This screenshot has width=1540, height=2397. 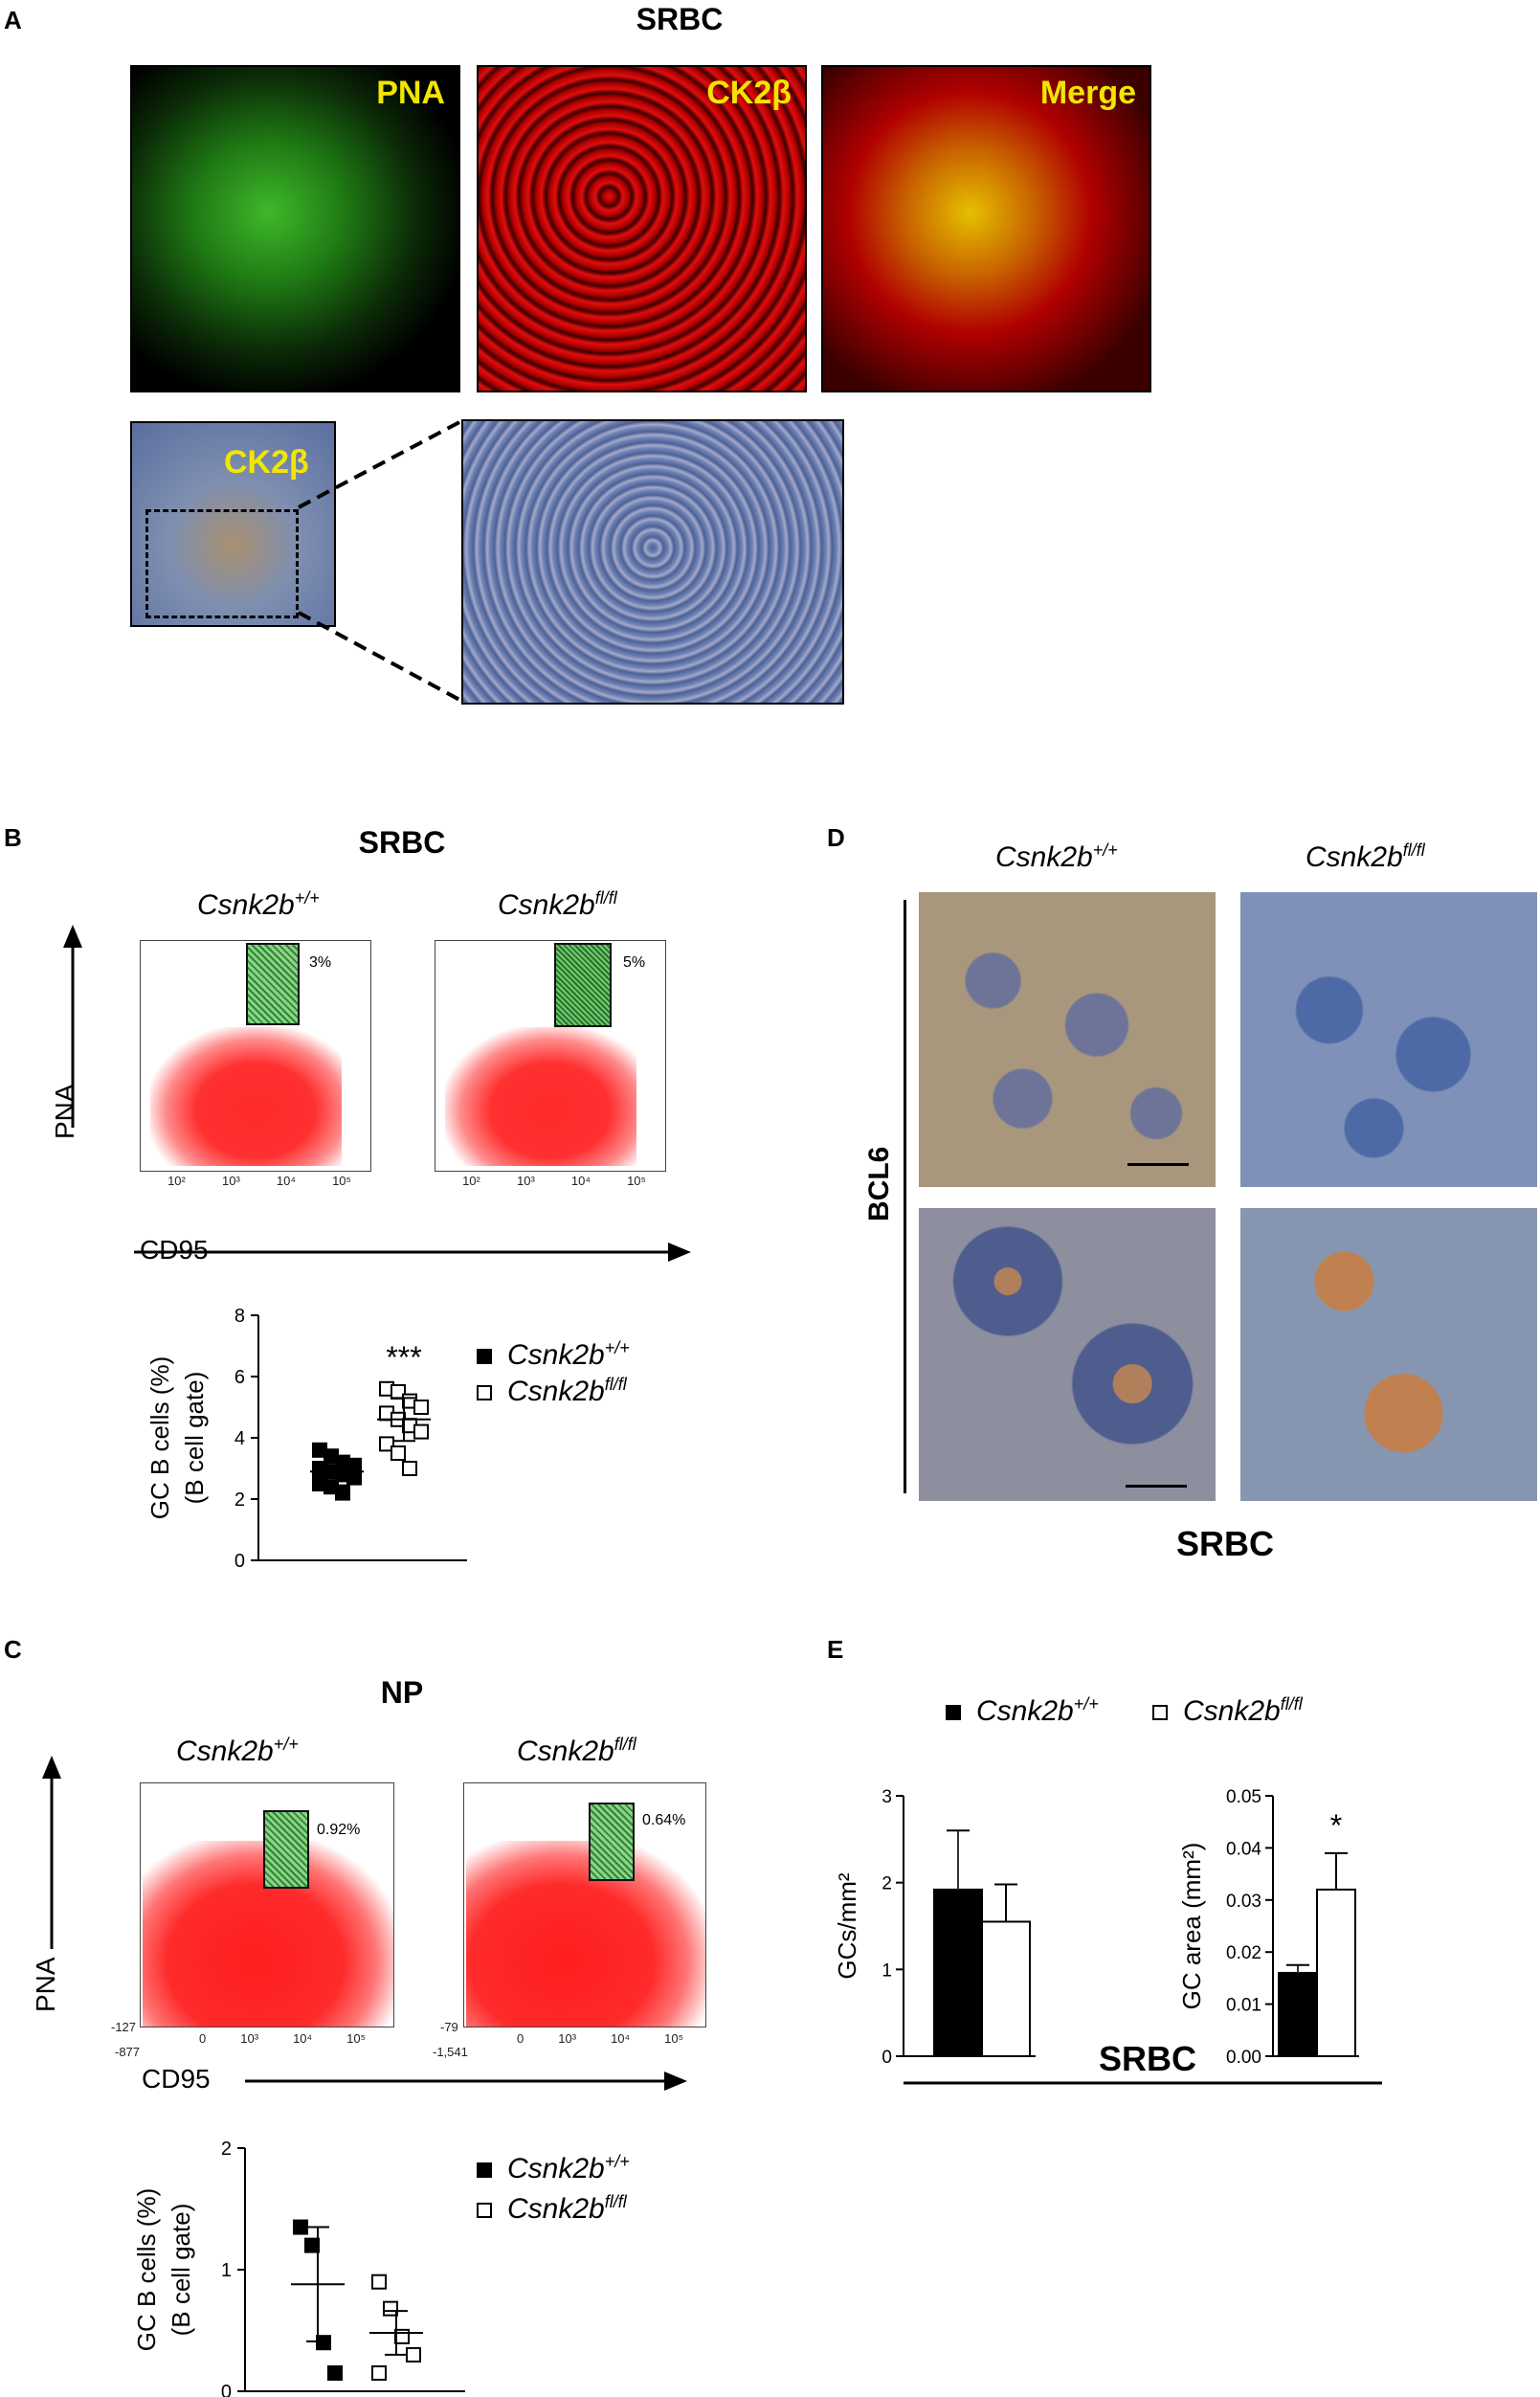 I want to click on fcs-x-ticks-np-fl: 0 10³ 10⁴ 10⁵, so click(x=600, y=2038).